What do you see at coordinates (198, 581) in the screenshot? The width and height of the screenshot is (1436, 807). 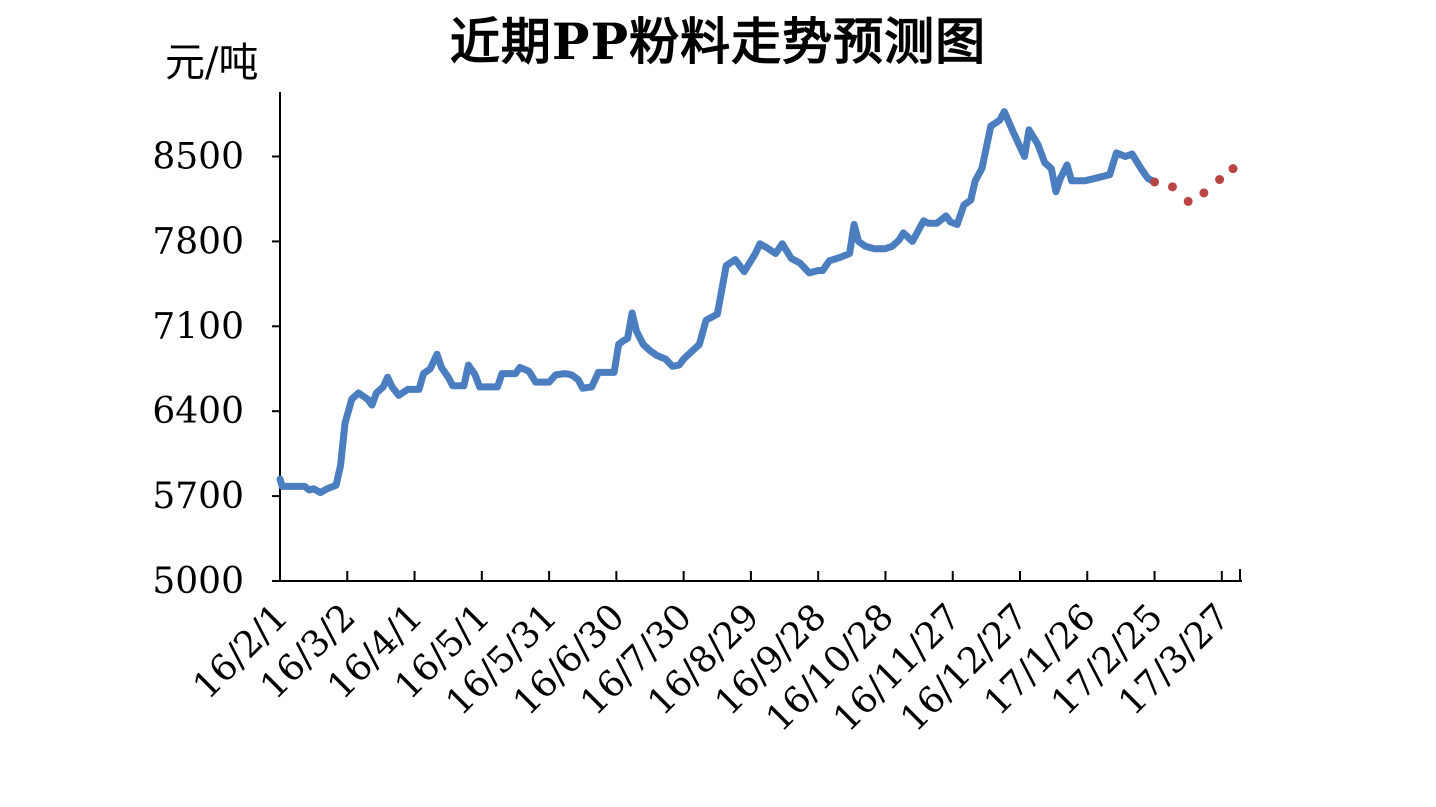 I see `y-tick-label: 5000` at bounding box center [198, 581].